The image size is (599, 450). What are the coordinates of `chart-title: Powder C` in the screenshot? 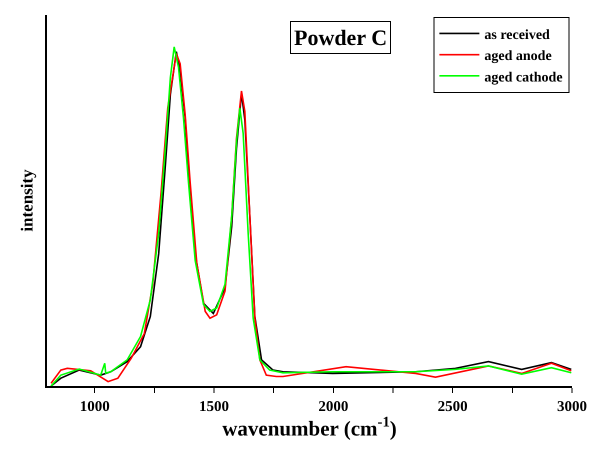 It's located at (341, 37).